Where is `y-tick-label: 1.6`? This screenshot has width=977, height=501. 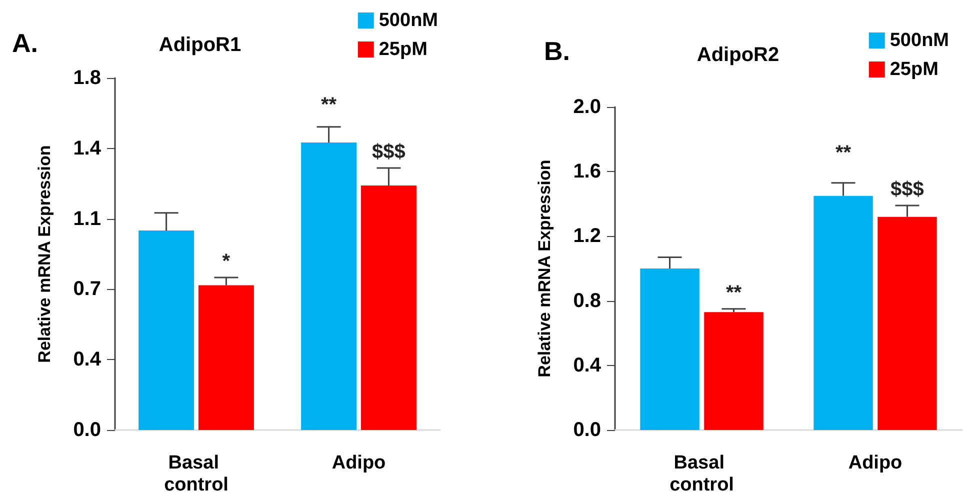 y-tick-label: 1.6 is located at coordinates (587, 171).